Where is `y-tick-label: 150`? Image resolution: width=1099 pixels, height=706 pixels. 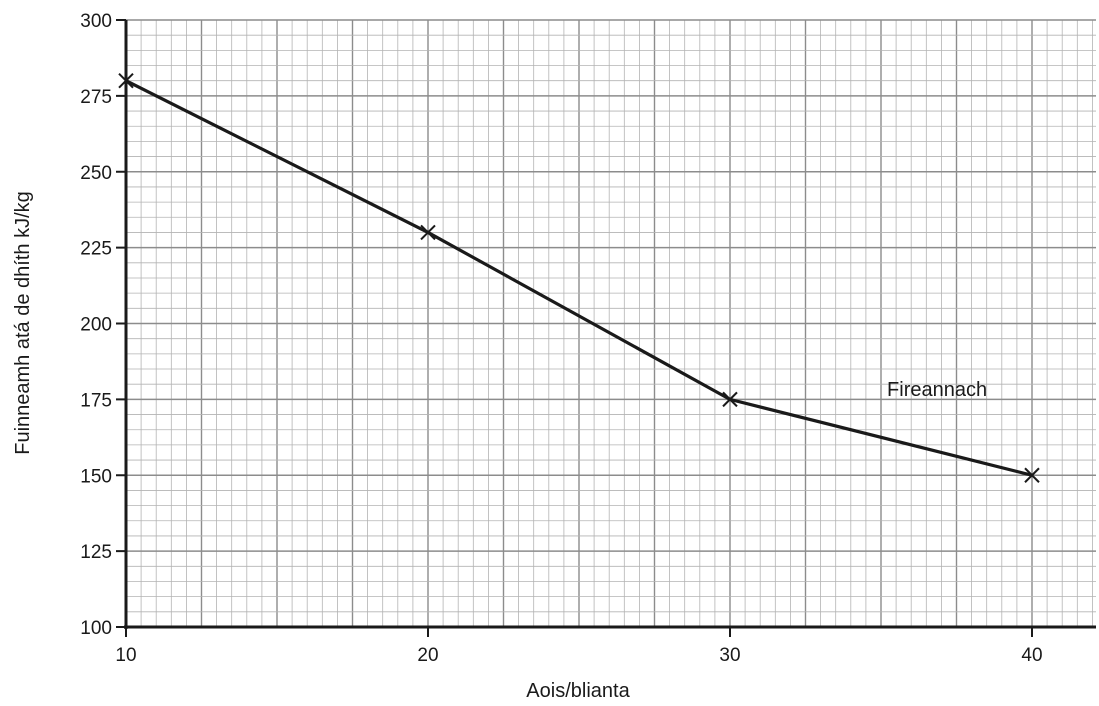
y-tick-label: 150 is located at coordinates (96, 476).